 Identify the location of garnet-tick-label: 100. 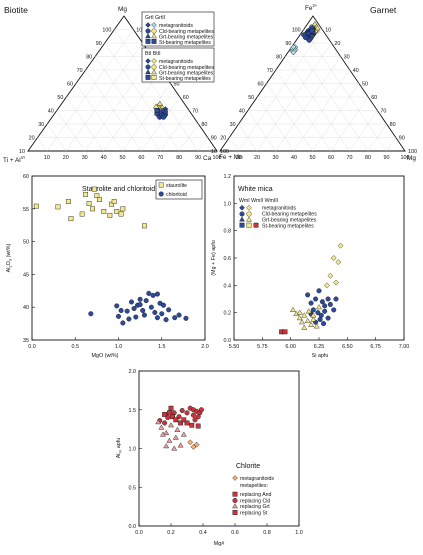
(296, 31).